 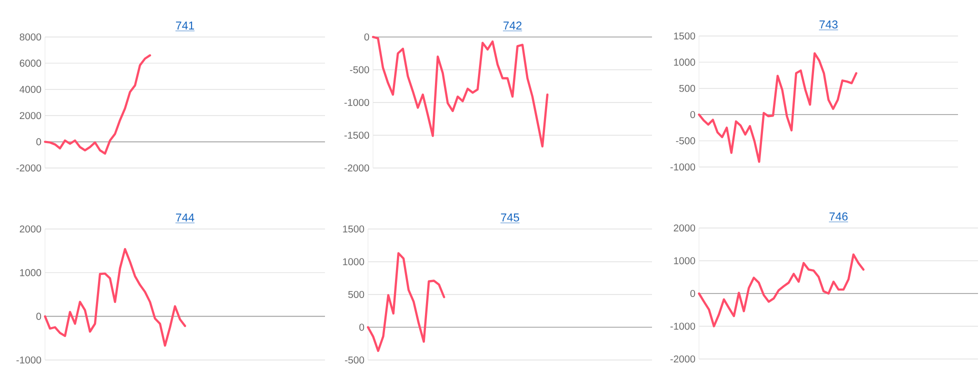 What do you see at coordinates (31, 89) in the screenshot?
I see `y-tick-label: 4000` at bounding box center [31, 89].